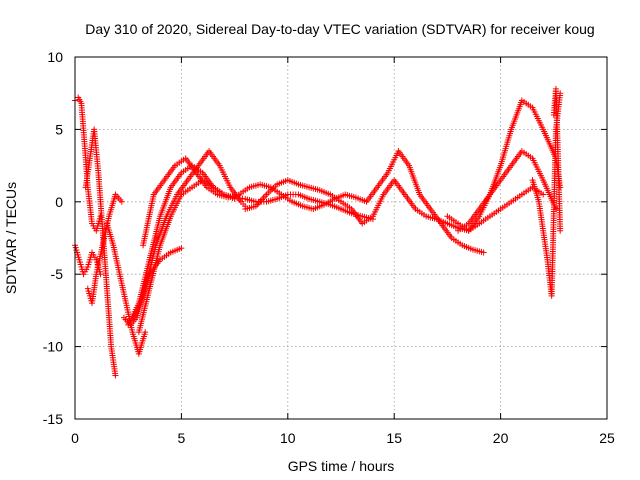  What do you see at coordinates (394, 438) in the screenshot?
I see `x-tick-label: 15` at bounding box center [394, 438].